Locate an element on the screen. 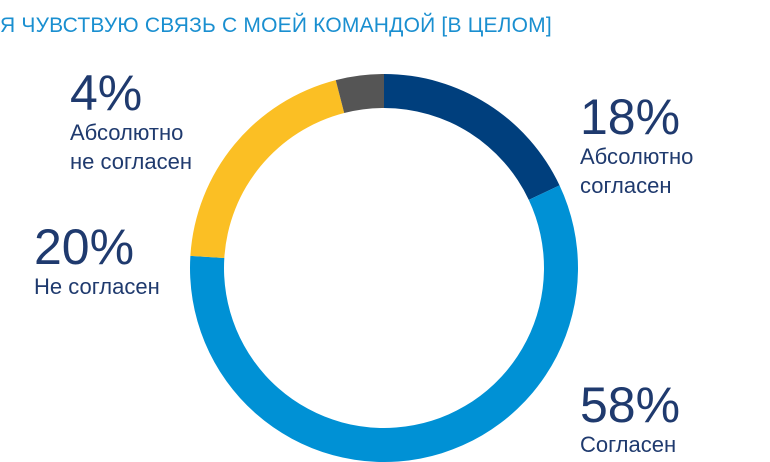  slice-disagree is located at coordinates (267, 169).